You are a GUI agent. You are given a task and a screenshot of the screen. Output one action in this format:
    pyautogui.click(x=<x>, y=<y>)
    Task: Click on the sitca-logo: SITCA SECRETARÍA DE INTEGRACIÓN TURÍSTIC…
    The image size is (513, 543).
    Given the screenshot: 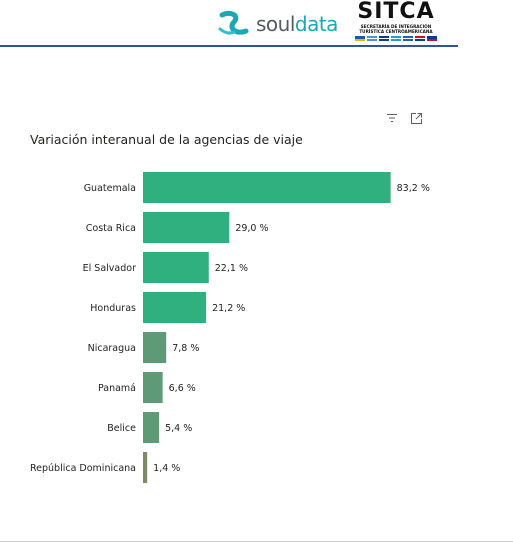 What is the action you would take?
    pyautogui.click(x=396, y=21)
    